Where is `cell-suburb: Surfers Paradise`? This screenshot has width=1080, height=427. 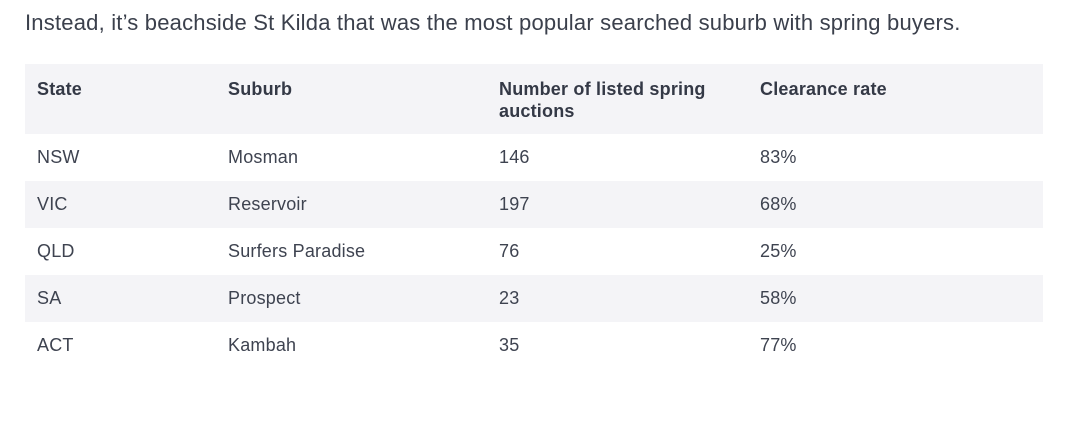
cell-suburb: Surfers Paradise is located at coordinates (297, 251).